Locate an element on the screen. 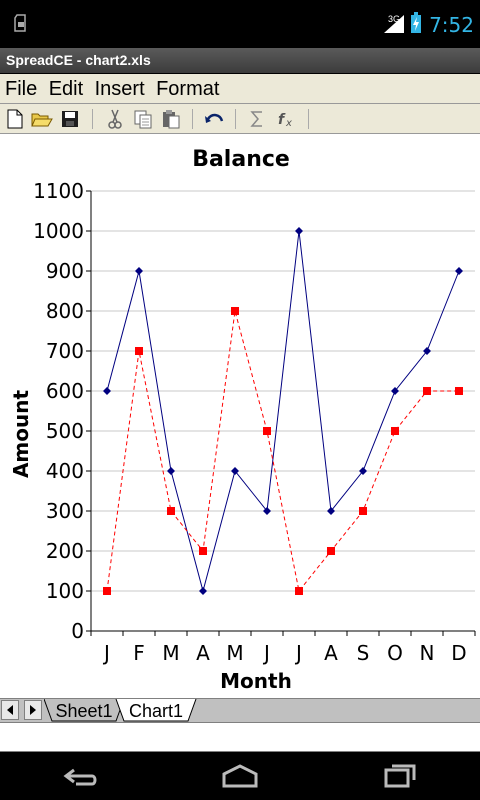 This screenshot has width=480, height=800. back-icon is located at coordinates (80, 776).